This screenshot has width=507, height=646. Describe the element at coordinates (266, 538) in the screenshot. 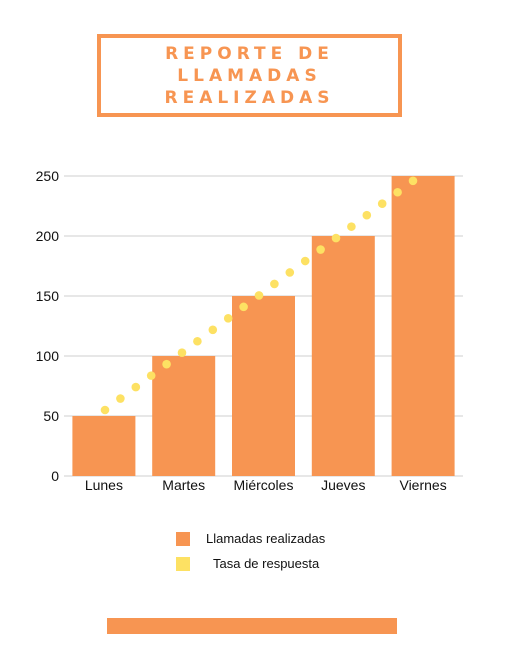

I see `legend-label-llamadas: Llamadas realizadas` at that location.